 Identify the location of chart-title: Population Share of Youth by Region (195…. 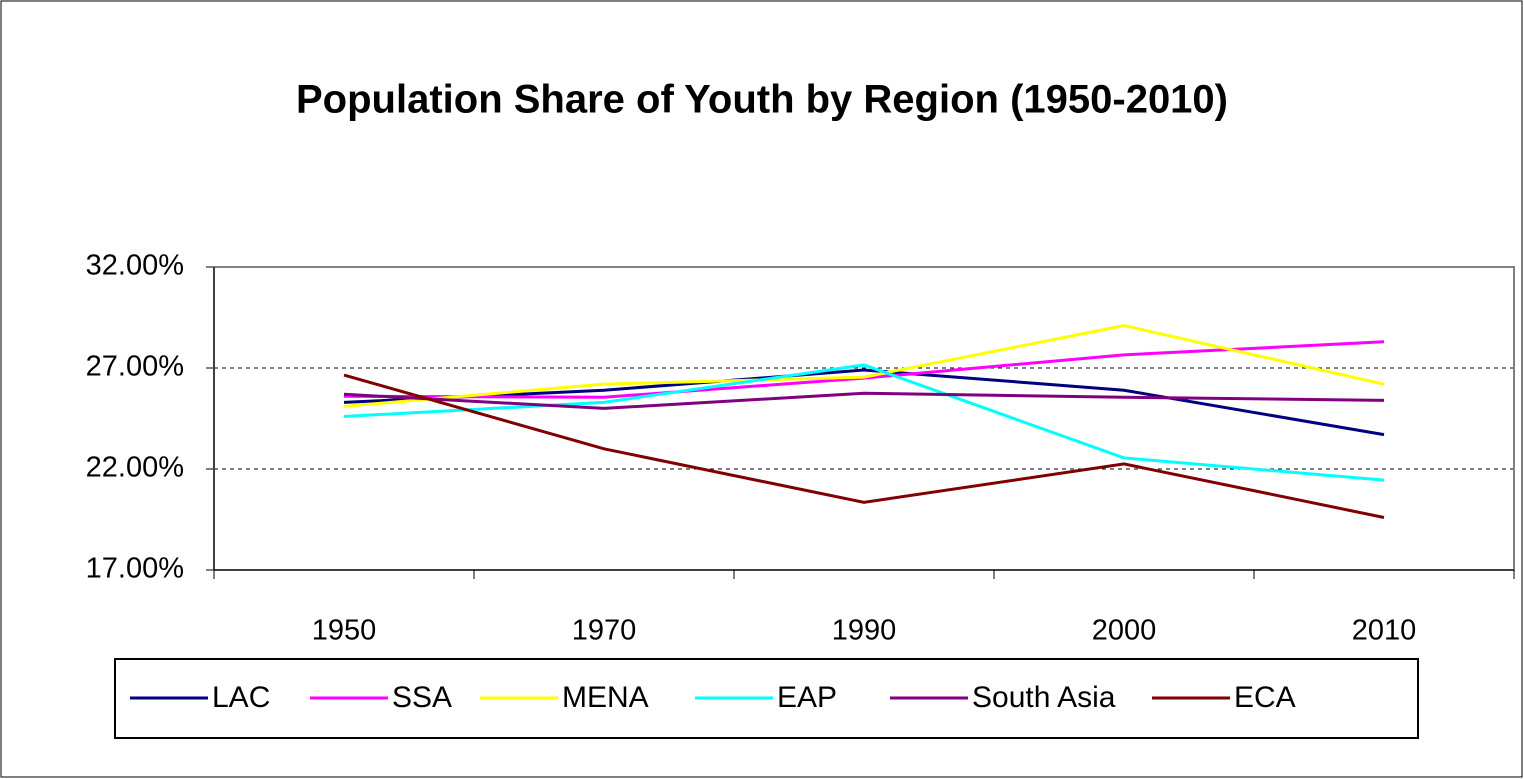
(762, 100).